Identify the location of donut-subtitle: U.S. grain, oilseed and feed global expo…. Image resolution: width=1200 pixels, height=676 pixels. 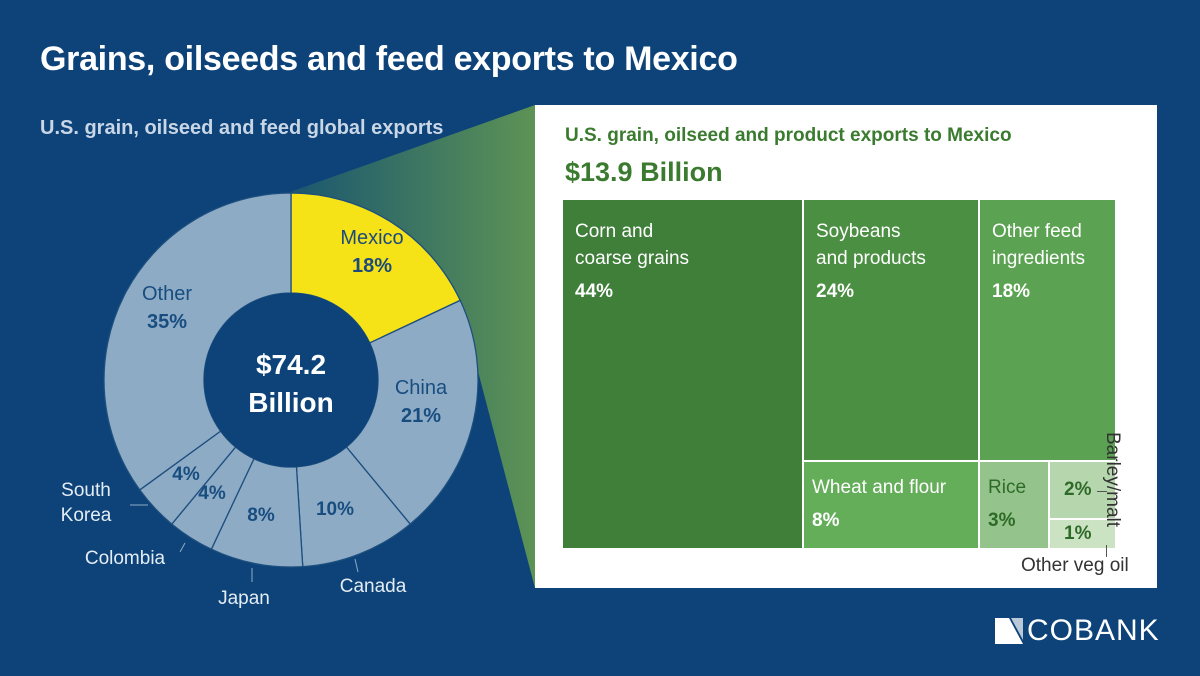
(242, 128).